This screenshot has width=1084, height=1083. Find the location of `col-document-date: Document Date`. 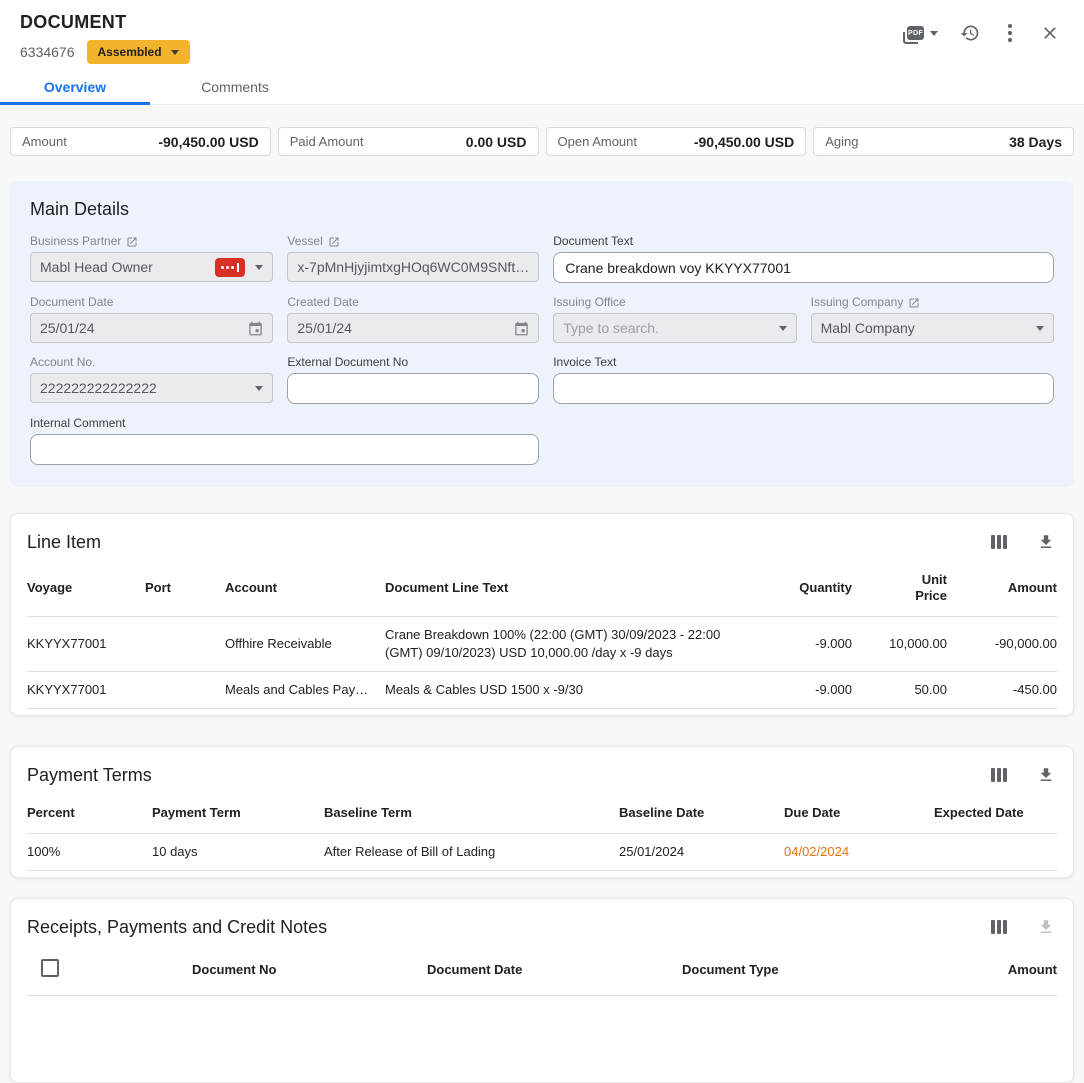

col-document-date: Document Date is located at coordinates (546, 968).